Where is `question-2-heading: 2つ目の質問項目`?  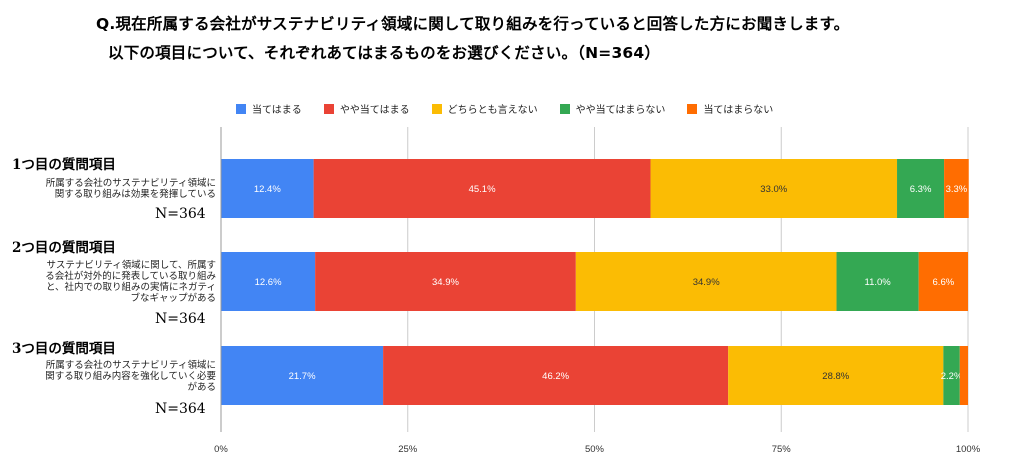
question-2-heading: 2つ目の質問項目 is located at coordinates (64, 248).